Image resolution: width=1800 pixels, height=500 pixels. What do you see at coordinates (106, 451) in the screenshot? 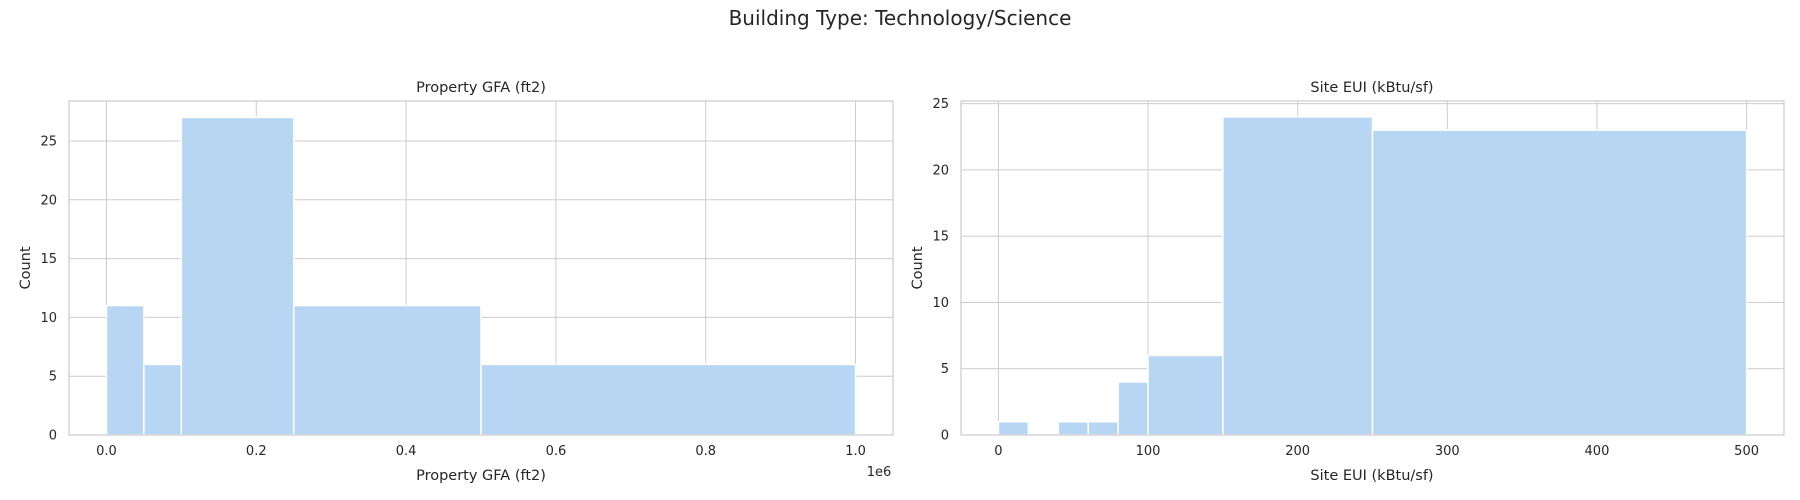
I see `x-tick-label: 0.0` at bounding box center [106, 451].